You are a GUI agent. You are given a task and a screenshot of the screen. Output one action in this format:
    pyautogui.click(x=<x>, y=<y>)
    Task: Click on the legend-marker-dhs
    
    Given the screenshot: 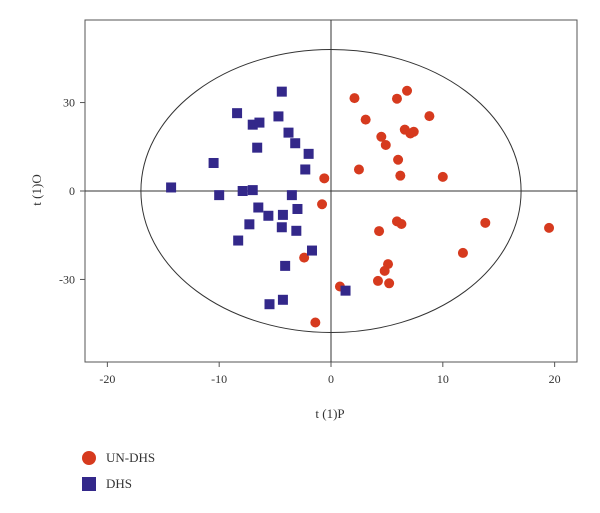 What is the action you would take?
    pyautogui.click(x=89, y=484)
    